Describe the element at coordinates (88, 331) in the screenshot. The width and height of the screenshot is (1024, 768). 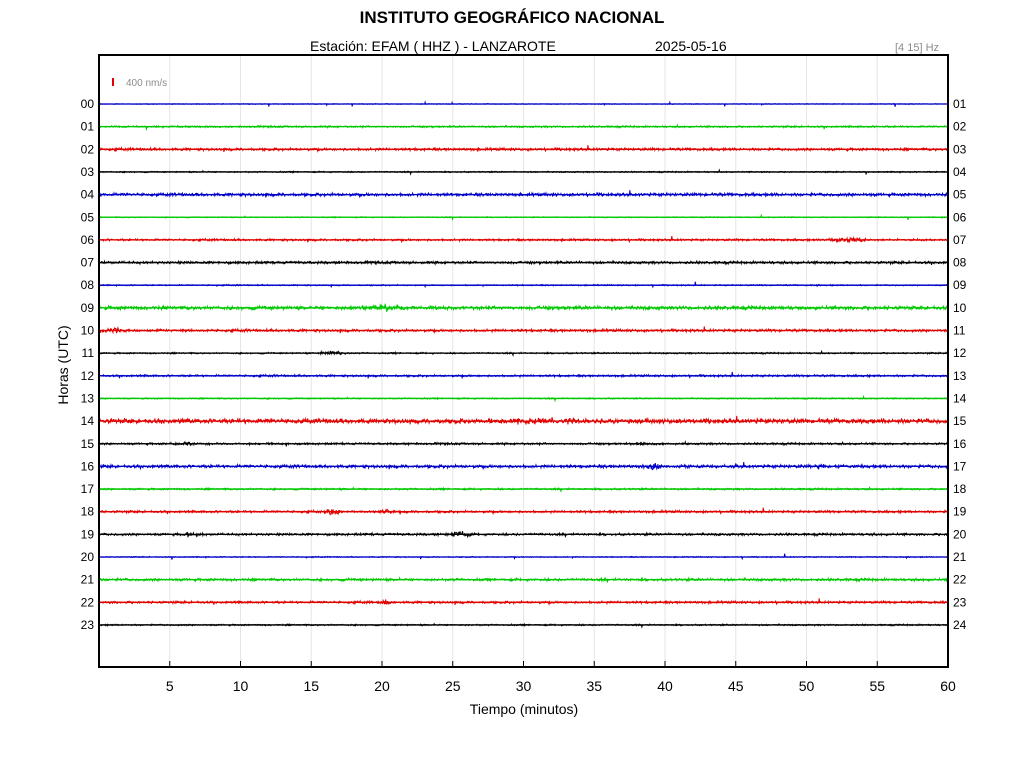
I see `hour-label-left: 10` at that location.